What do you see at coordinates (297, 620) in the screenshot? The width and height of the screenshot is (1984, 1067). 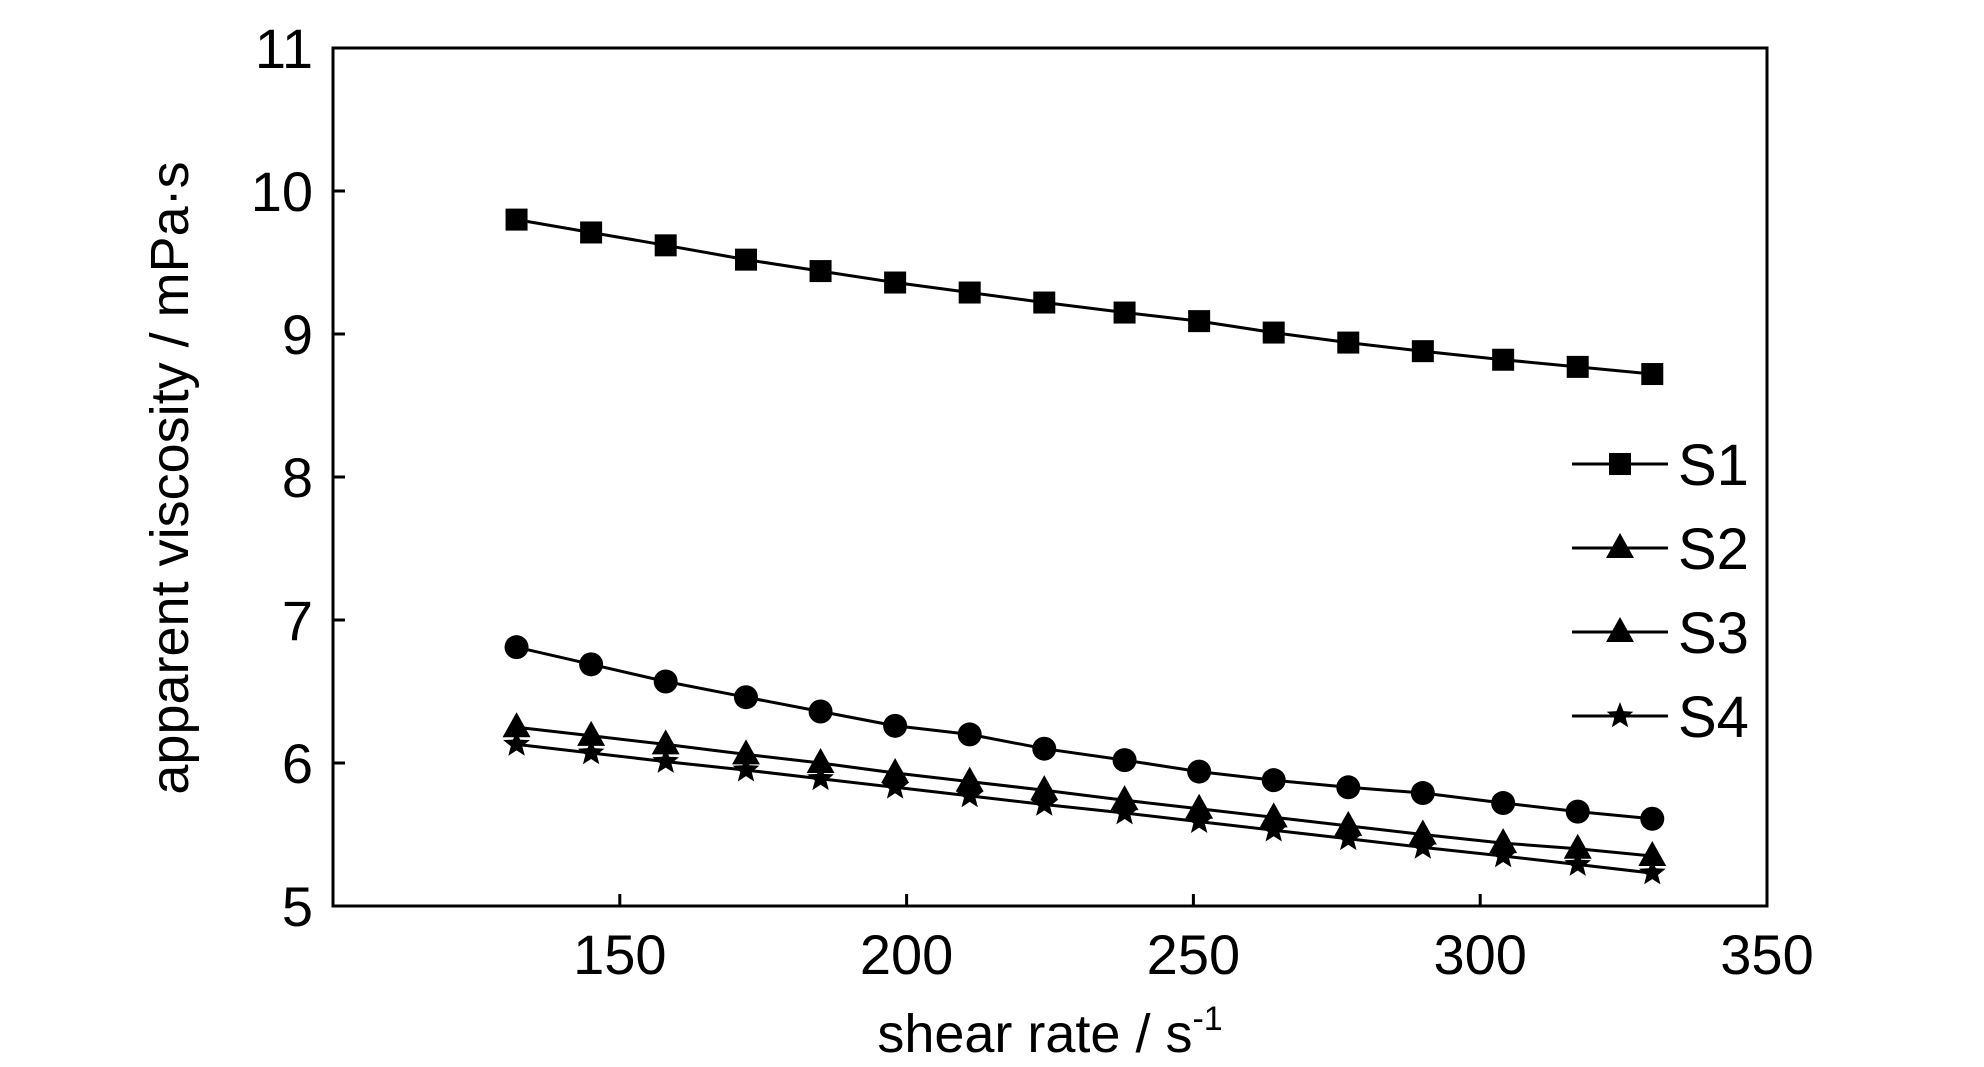 I see `y-tick-label: 7` at bounding box center [297, 620].